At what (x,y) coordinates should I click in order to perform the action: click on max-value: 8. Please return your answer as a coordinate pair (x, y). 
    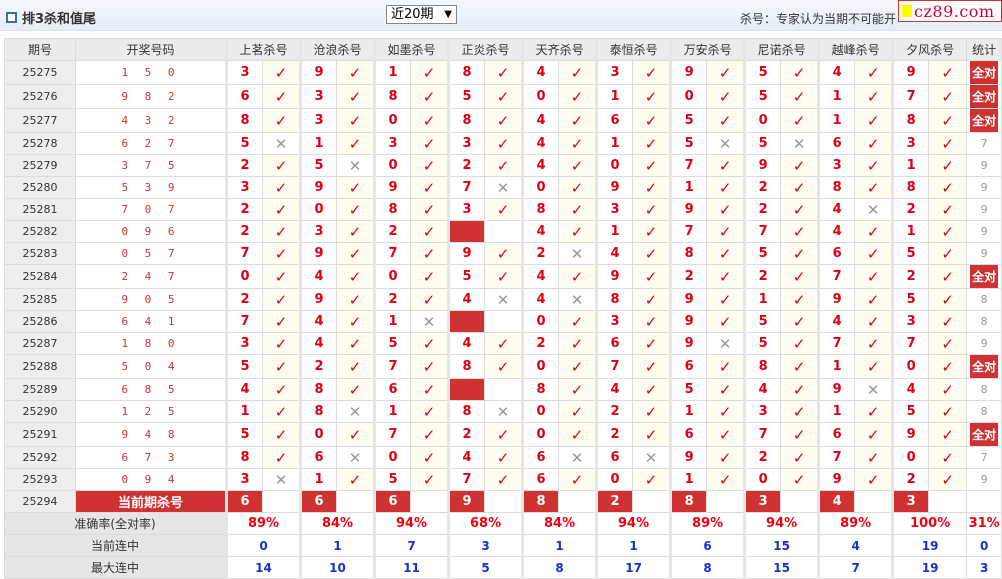
    Looking at the image, I should click on (559, 567).